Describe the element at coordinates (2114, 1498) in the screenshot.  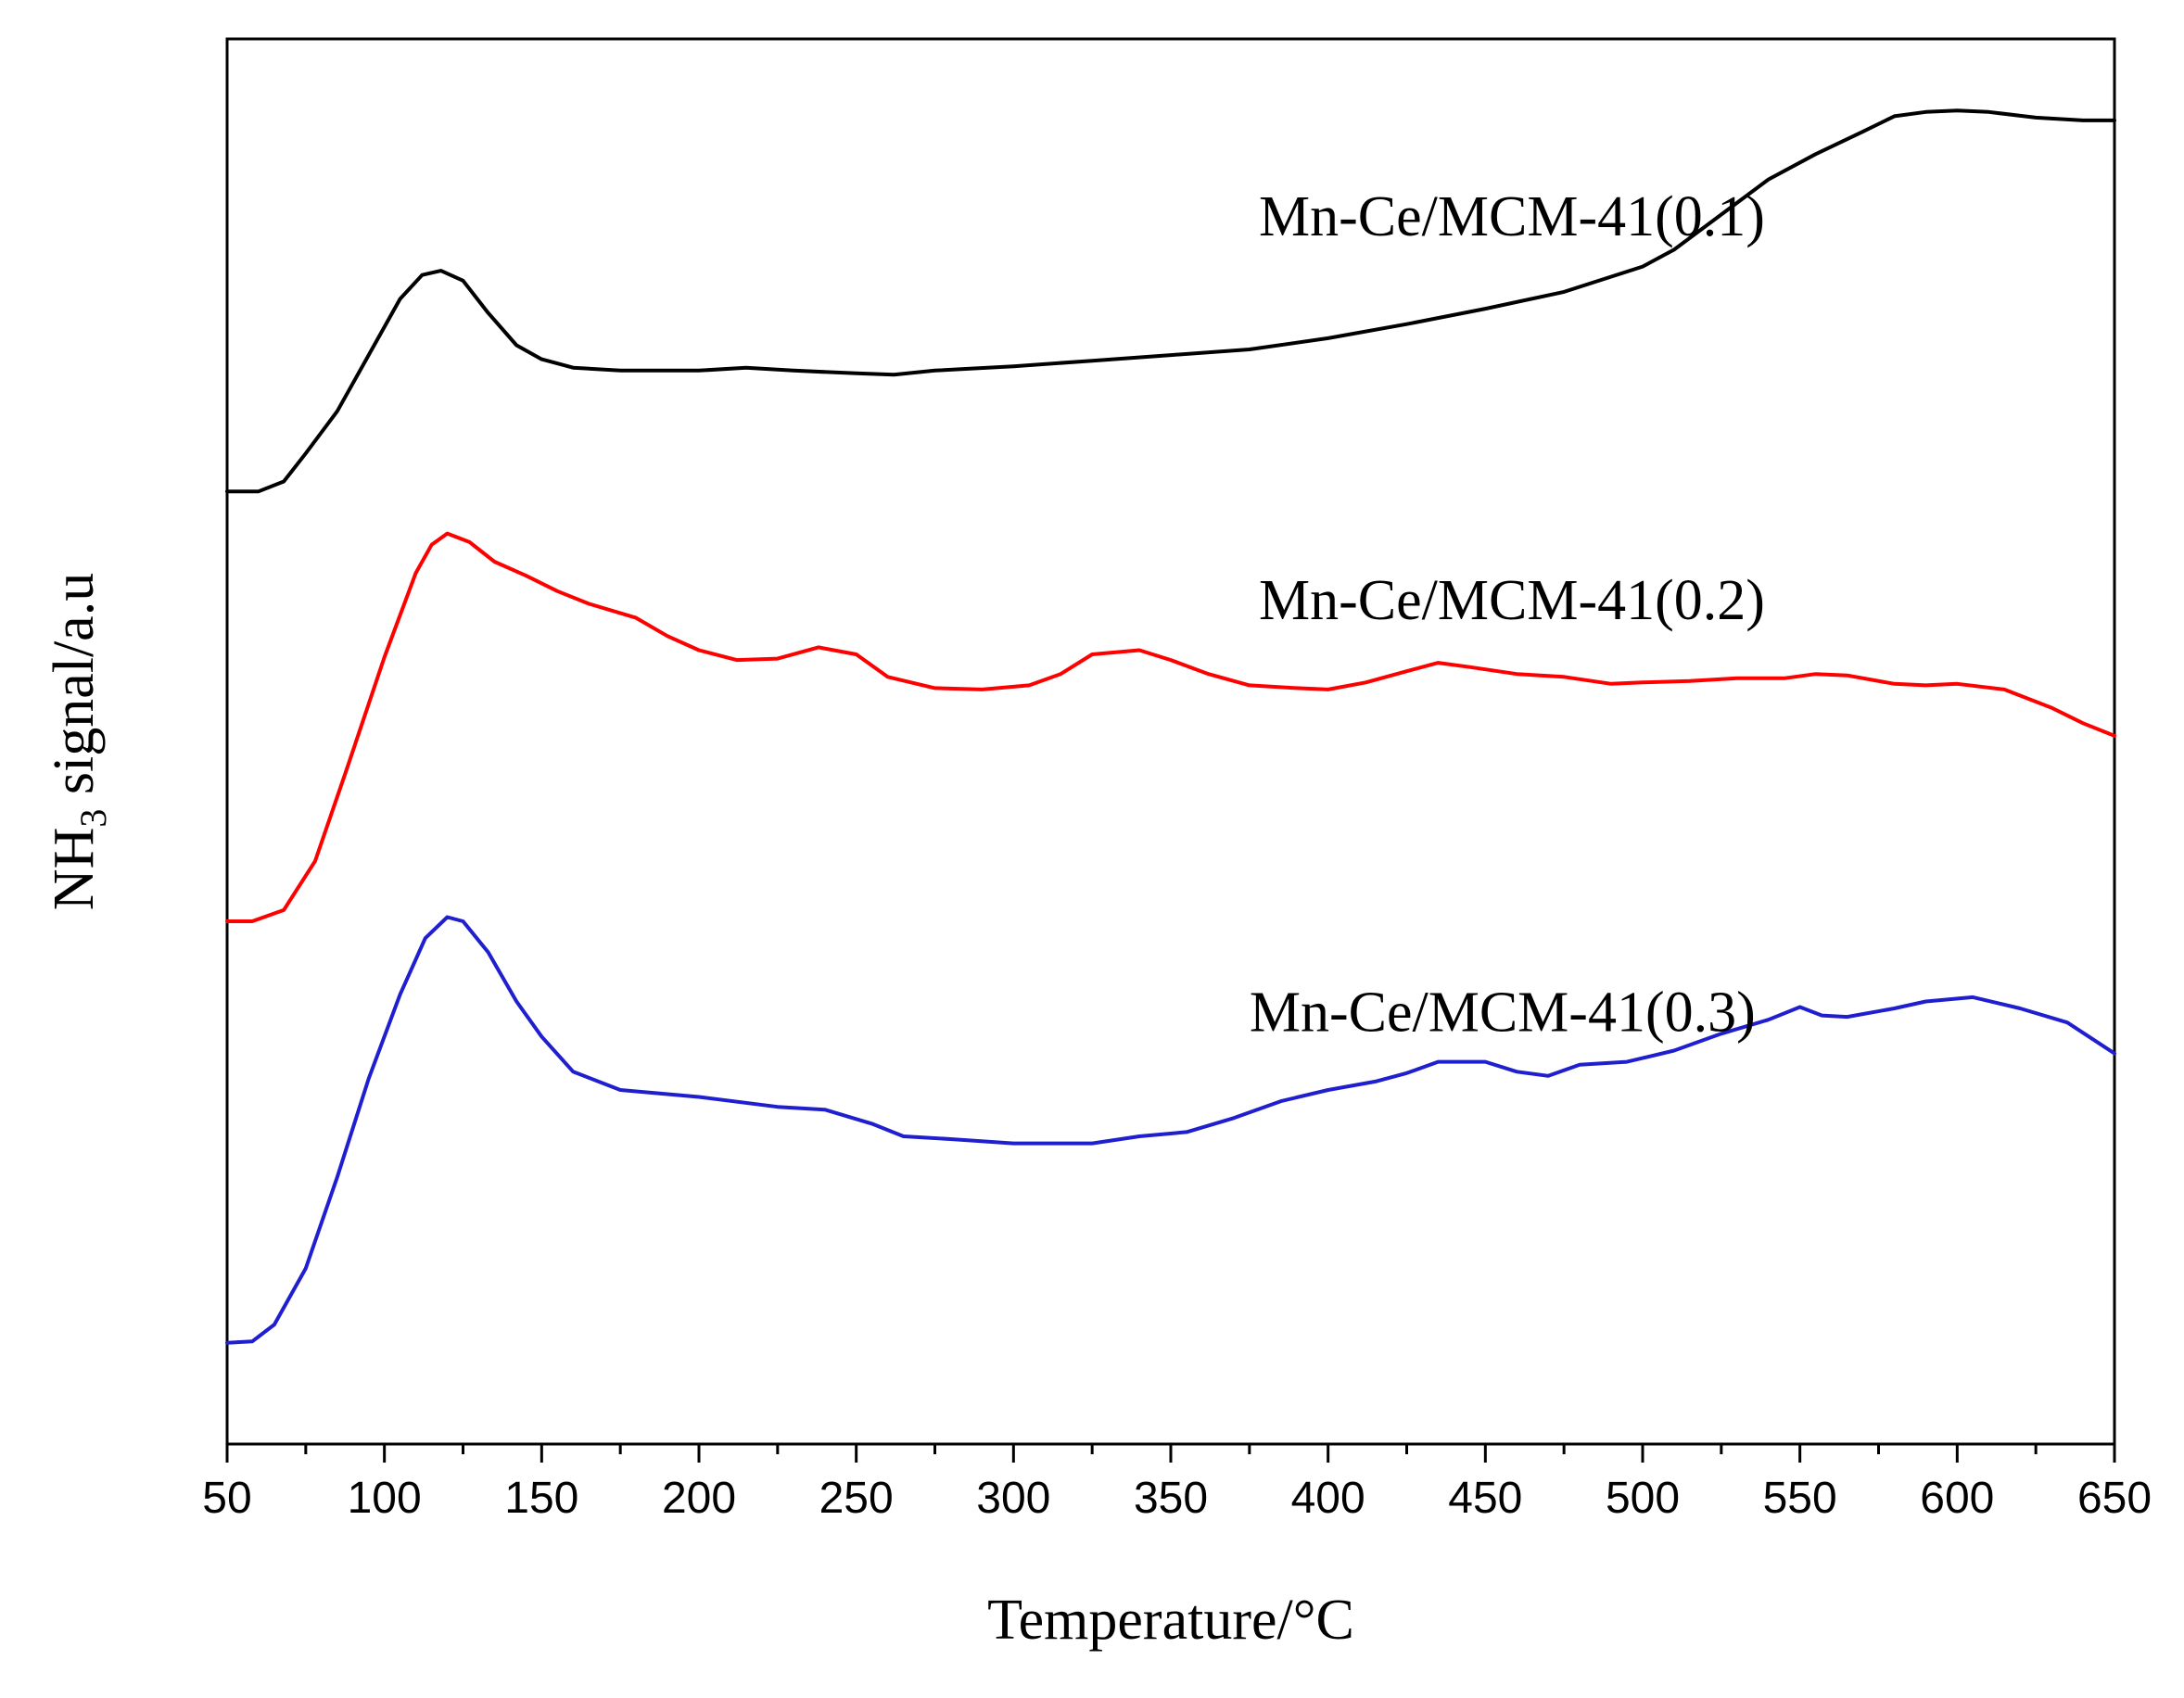
I see `x-tick-label: 650` at that location.